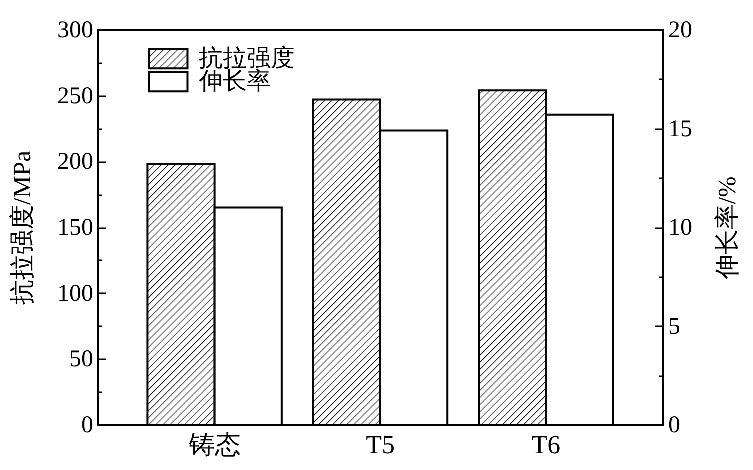  I want to click on y2-tick-label: 5, so click(674, 327).